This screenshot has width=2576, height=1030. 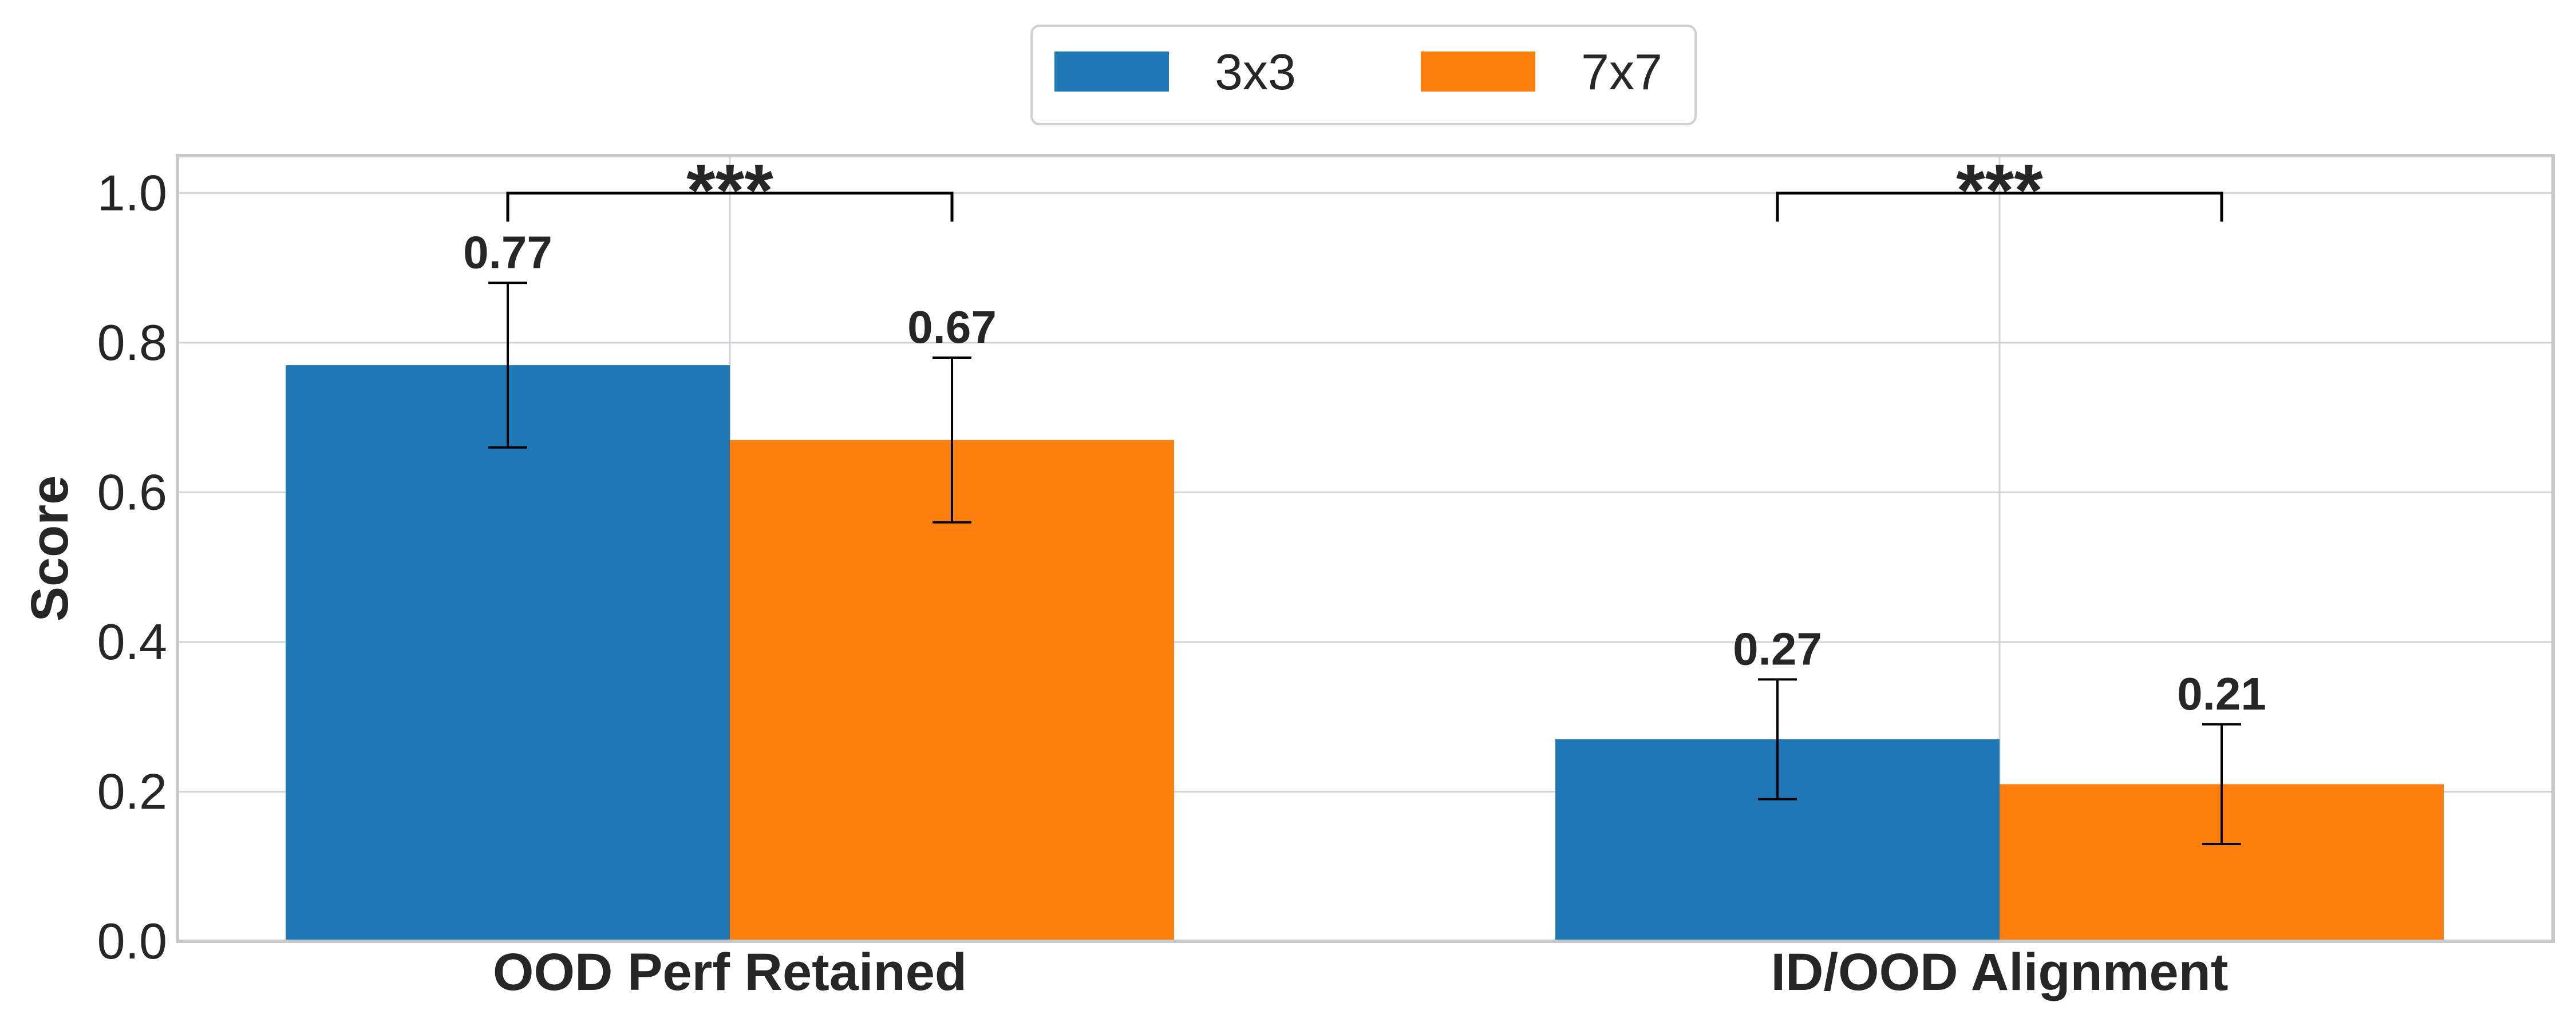 I want to click on y-tick-label: 0.6, so click(x=132, y=492).